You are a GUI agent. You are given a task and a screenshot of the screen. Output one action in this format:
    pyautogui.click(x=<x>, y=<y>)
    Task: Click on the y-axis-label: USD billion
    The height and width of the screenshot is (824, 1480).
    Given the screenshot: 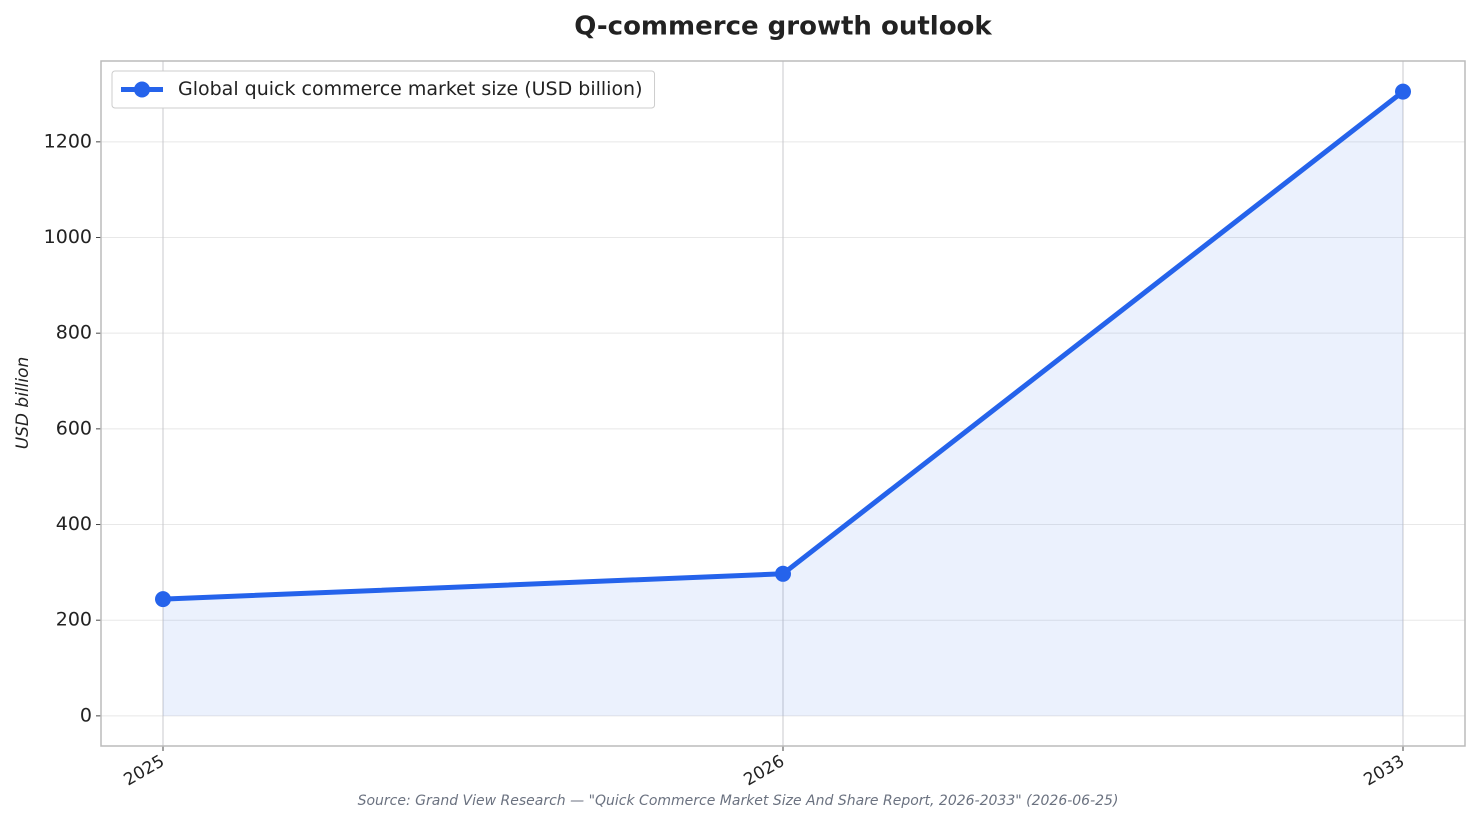 What is the action you would take?
    pyautogui.click(x=23, y=403)
    